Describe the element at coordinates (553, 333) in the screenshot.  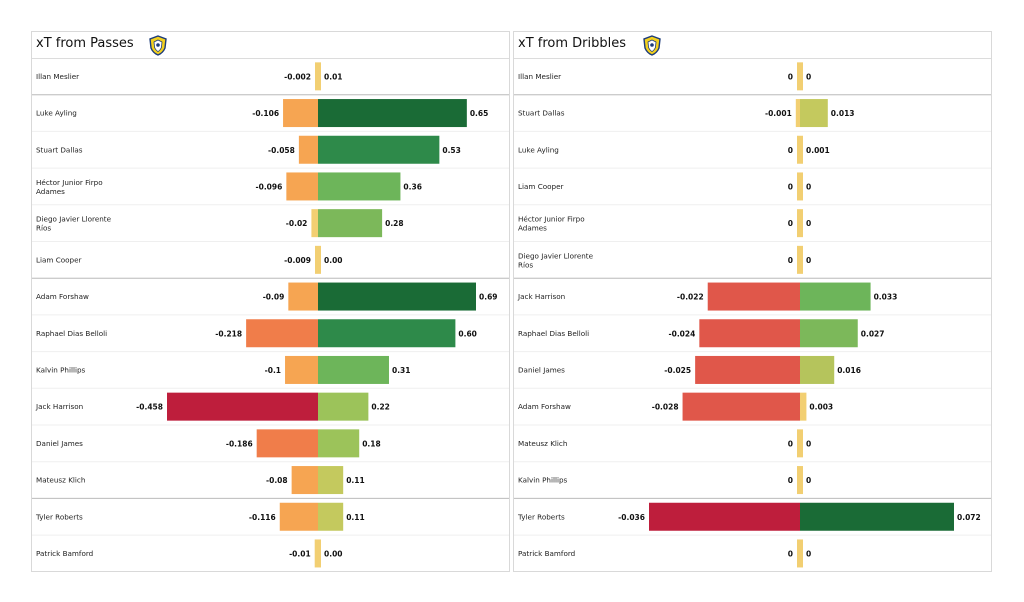
I see `player-name: Raphael Dias Belloli` at that location.